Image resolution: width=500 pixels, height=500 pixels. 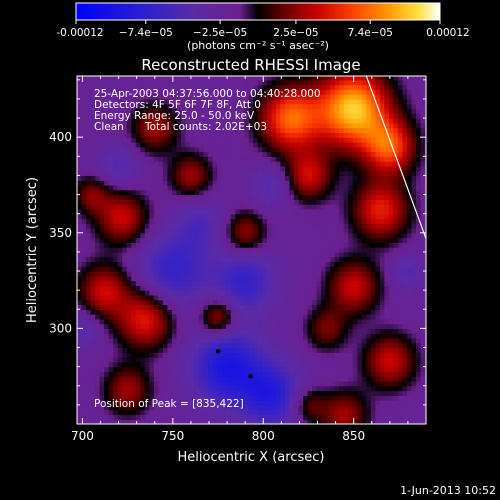 What do you see at coordinates (250, 65) in the screenshot?
I see `chart-title: Reconstructed RHESSI Image` at bounding box center [250, 65].